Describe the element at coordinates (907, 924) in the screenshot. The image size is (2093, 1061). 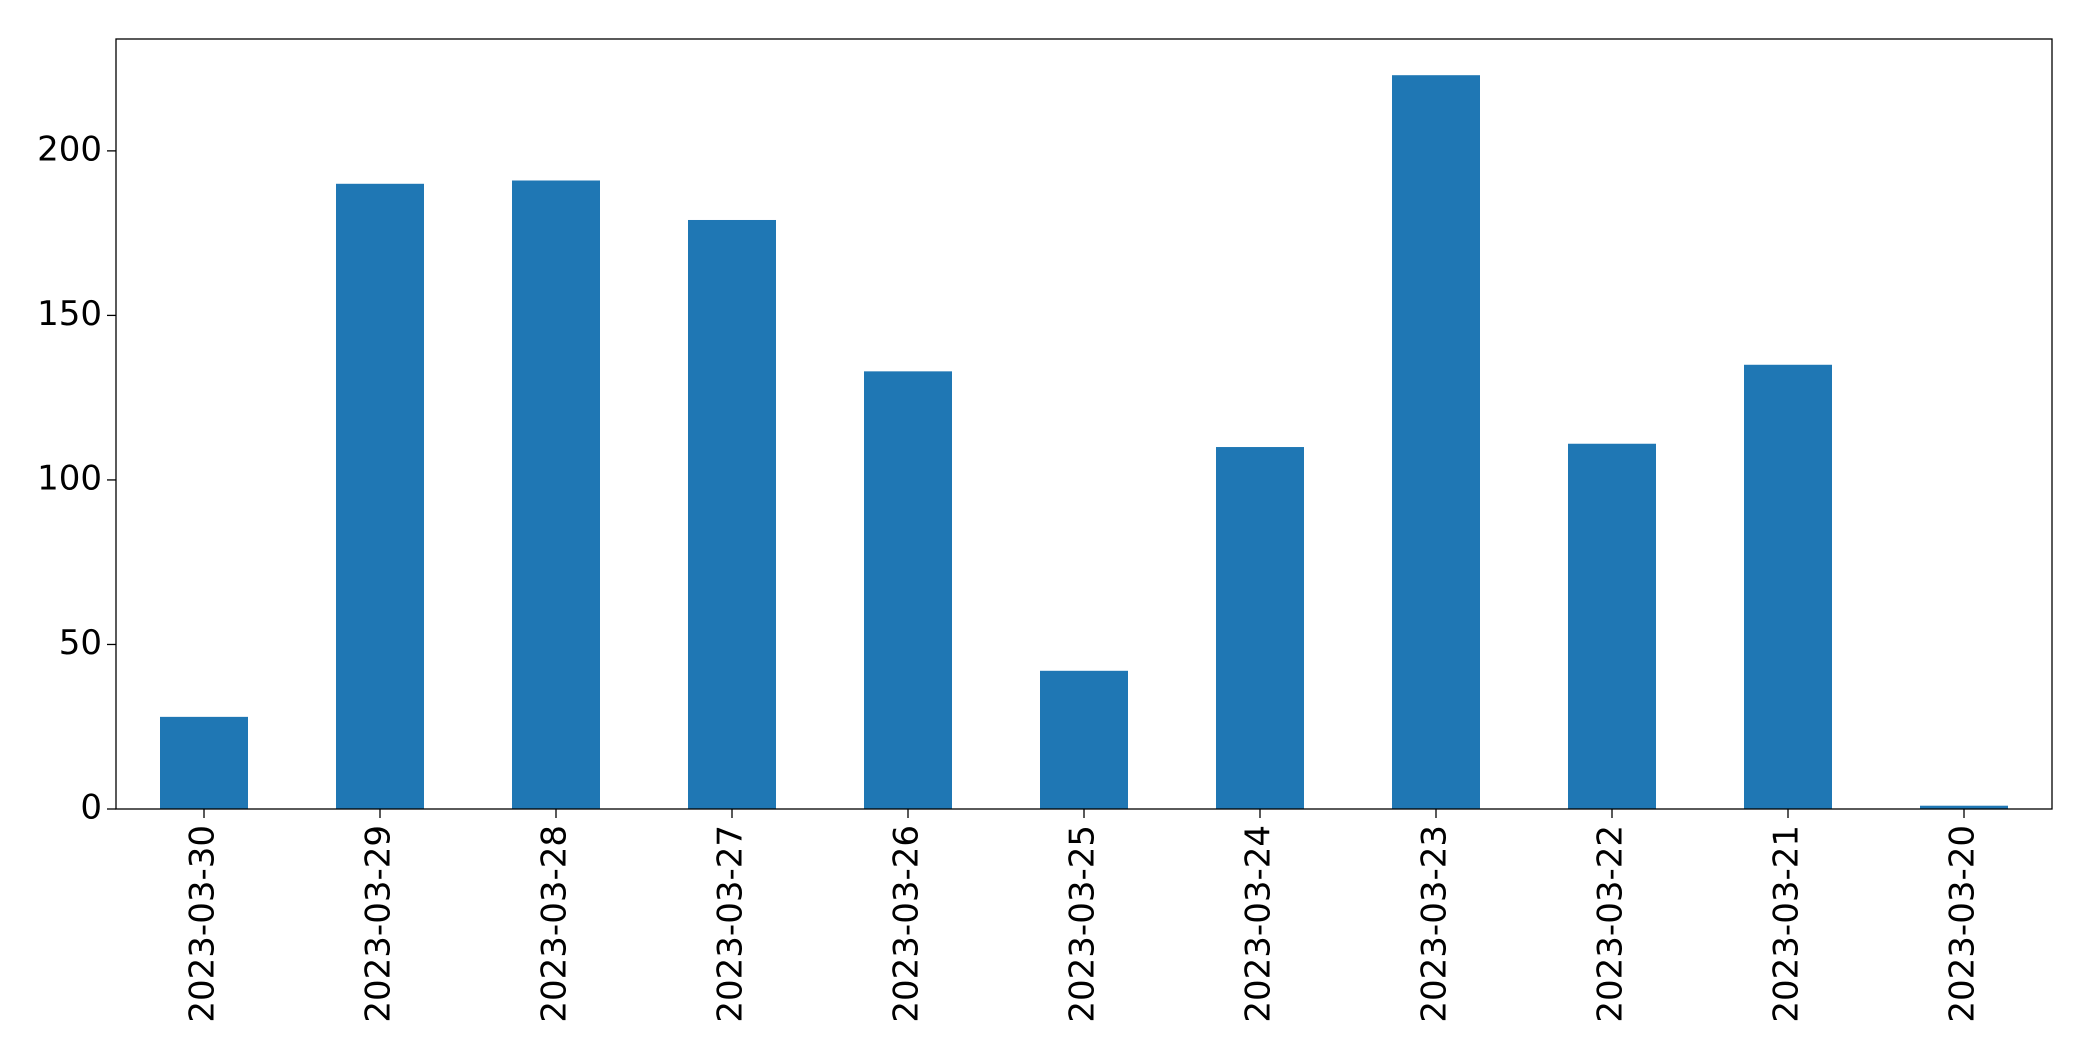
I see `x-tick-label: 2023-03-26` at that location.